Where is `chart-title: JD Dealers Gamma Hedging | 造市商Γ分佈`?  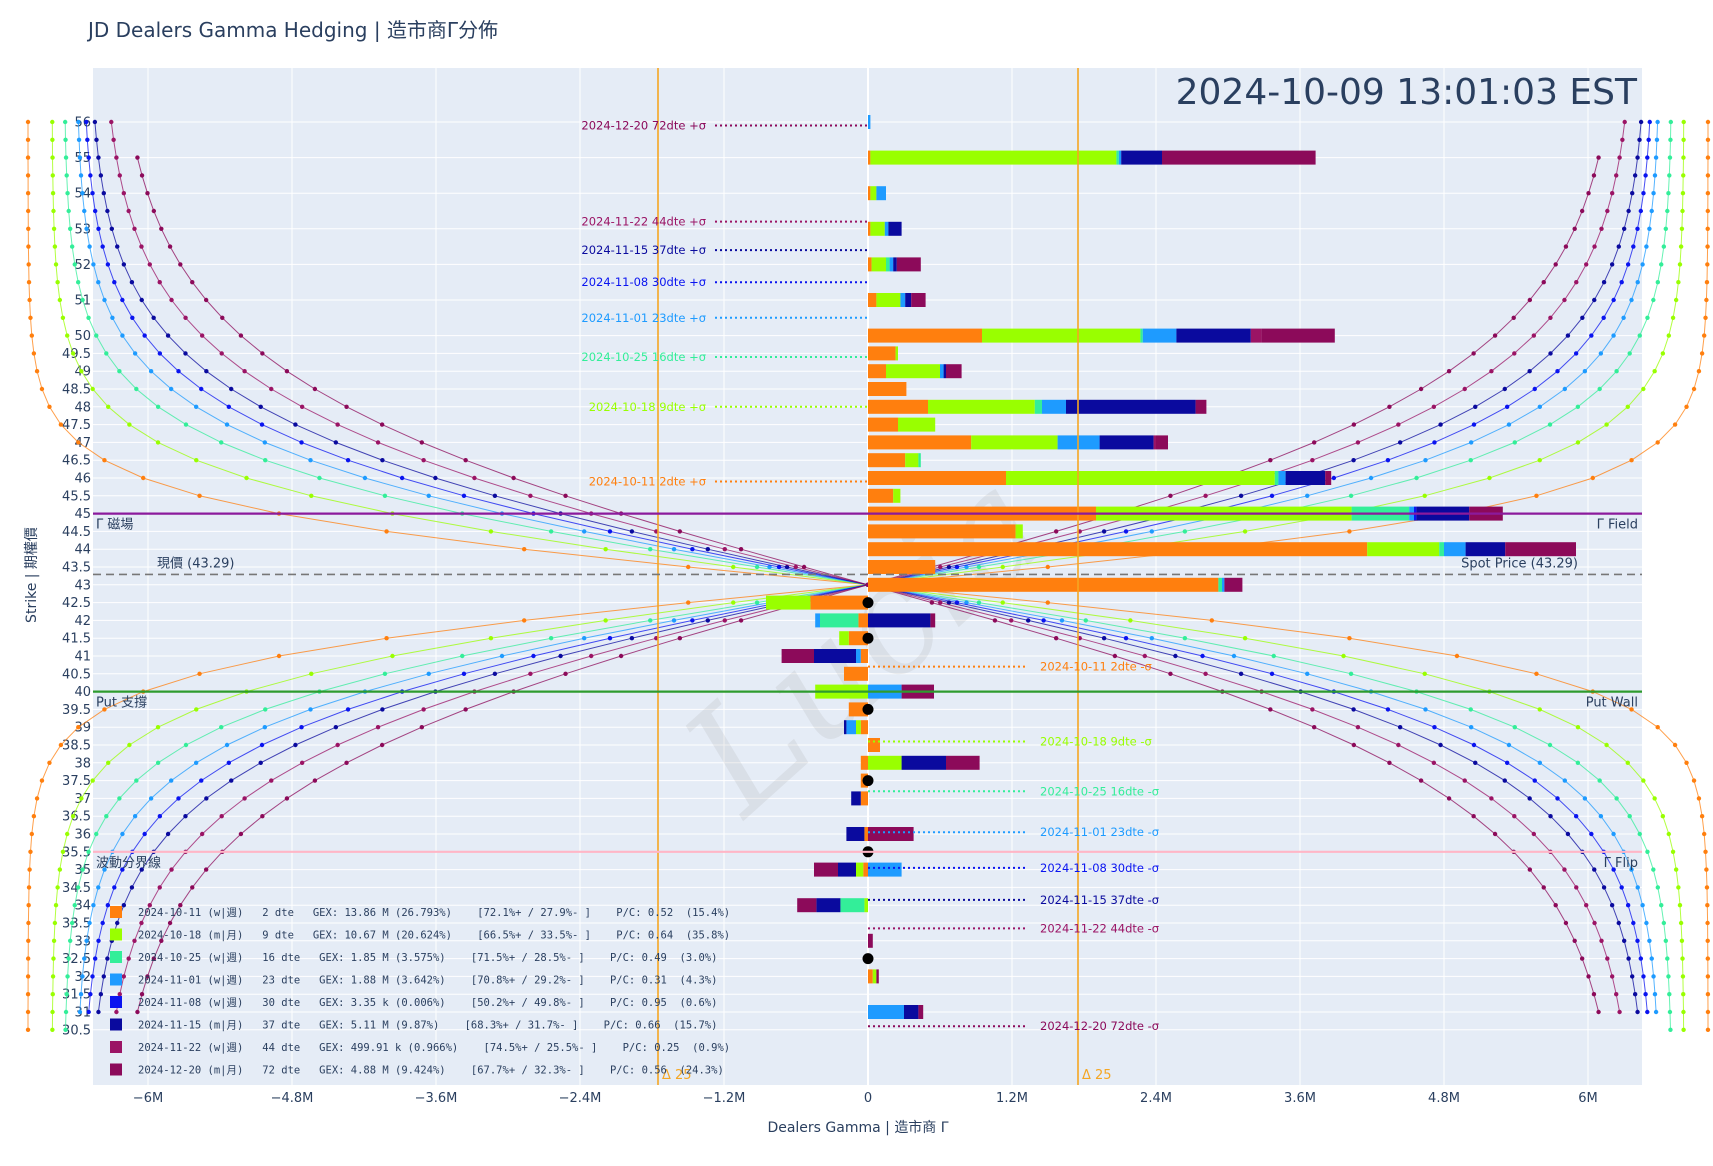 chart-title: JD Dealers Gamma Hedging | 造市商Γ分佈 is located at coordinates (293, 30).